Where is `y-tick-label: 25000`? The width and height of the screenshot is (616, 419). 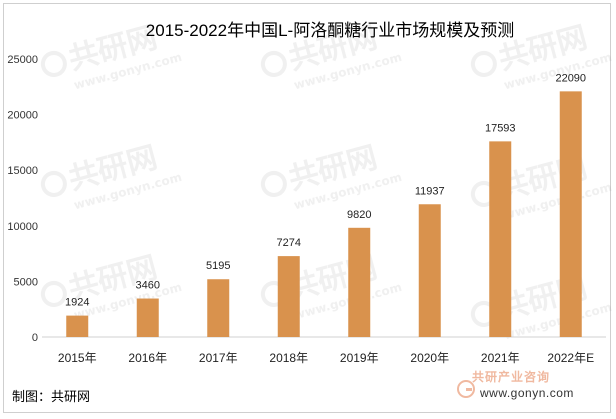 y-tick-label: 25000 is located at coordinates (22, 60).